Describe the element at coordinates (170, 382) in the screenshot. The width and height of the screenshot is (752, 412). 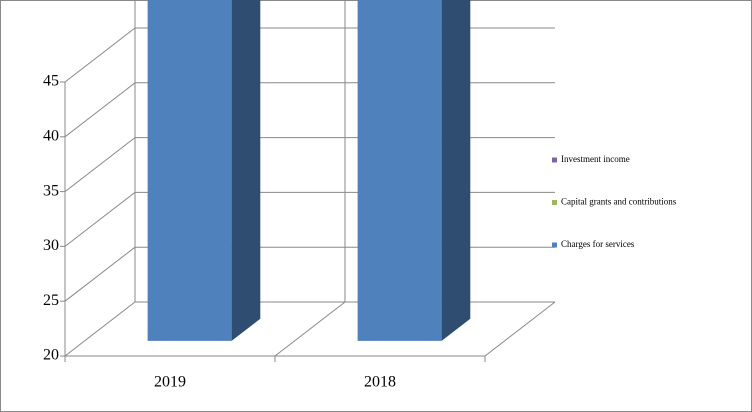
I see `x-tick-label: 2019` at that location.